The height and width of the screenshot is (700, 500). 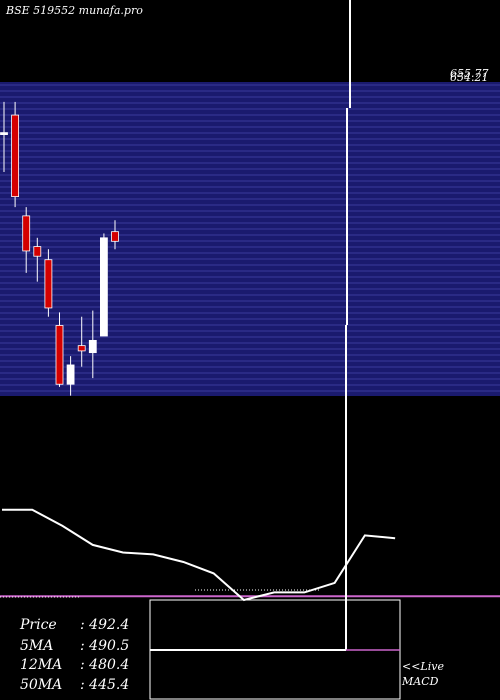 What do you see at coordinates (105, 665) in the screenshot?
I see `ma12-value: : 480.4` at bounding box center [105, 665].